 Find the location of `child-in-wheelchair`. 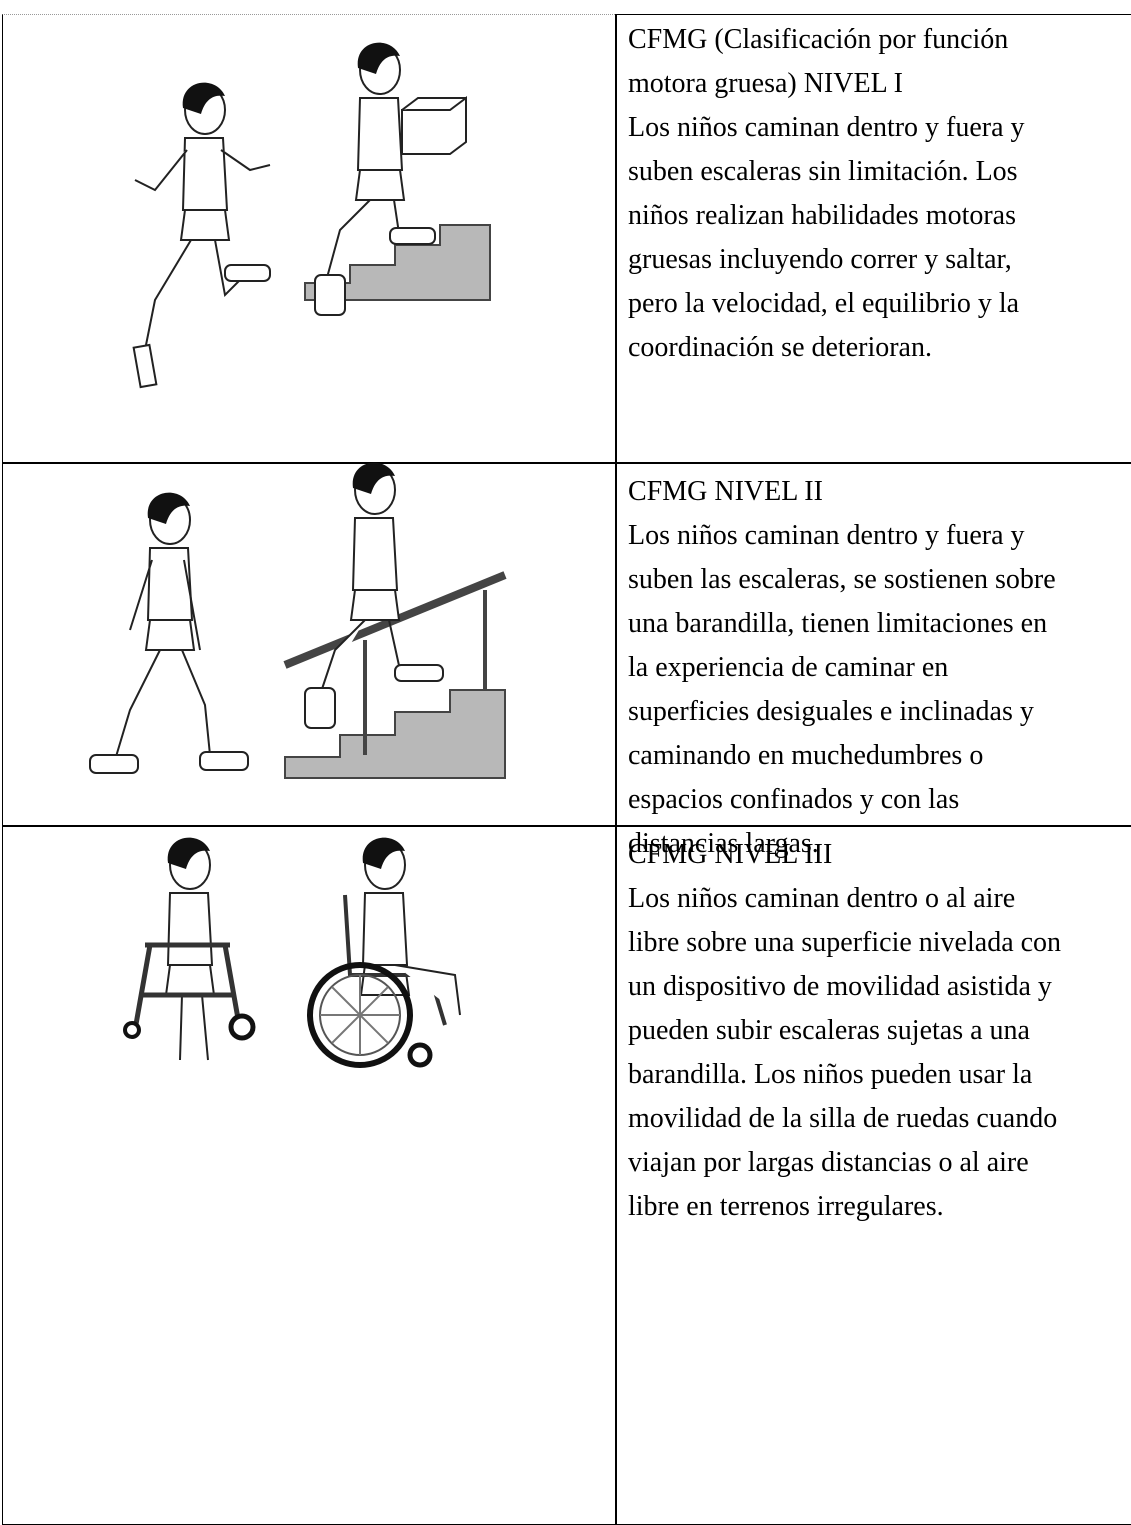

child-in-wheelchair is located at coordinates (384, 952).